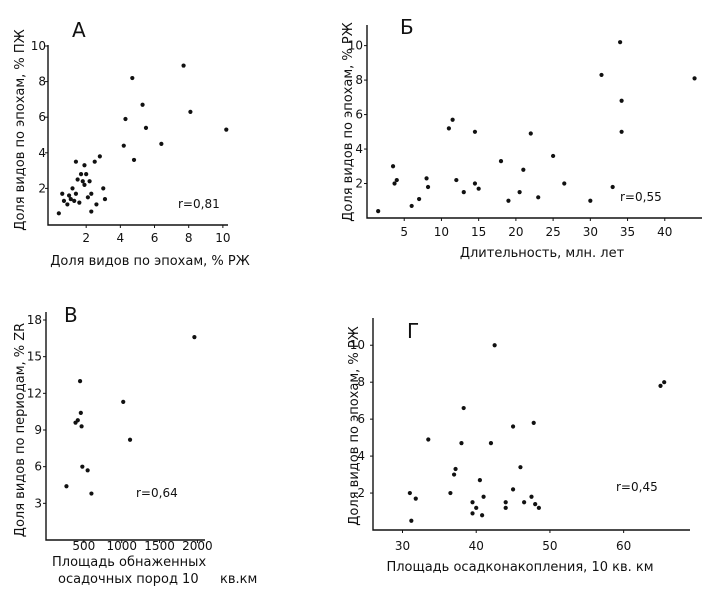 This screenshot has height=592, width=712. What do you see at coordinates (197, 546) in the screenshot?
I see `x-tick-label: 2000` at bounding box center [197, 546].